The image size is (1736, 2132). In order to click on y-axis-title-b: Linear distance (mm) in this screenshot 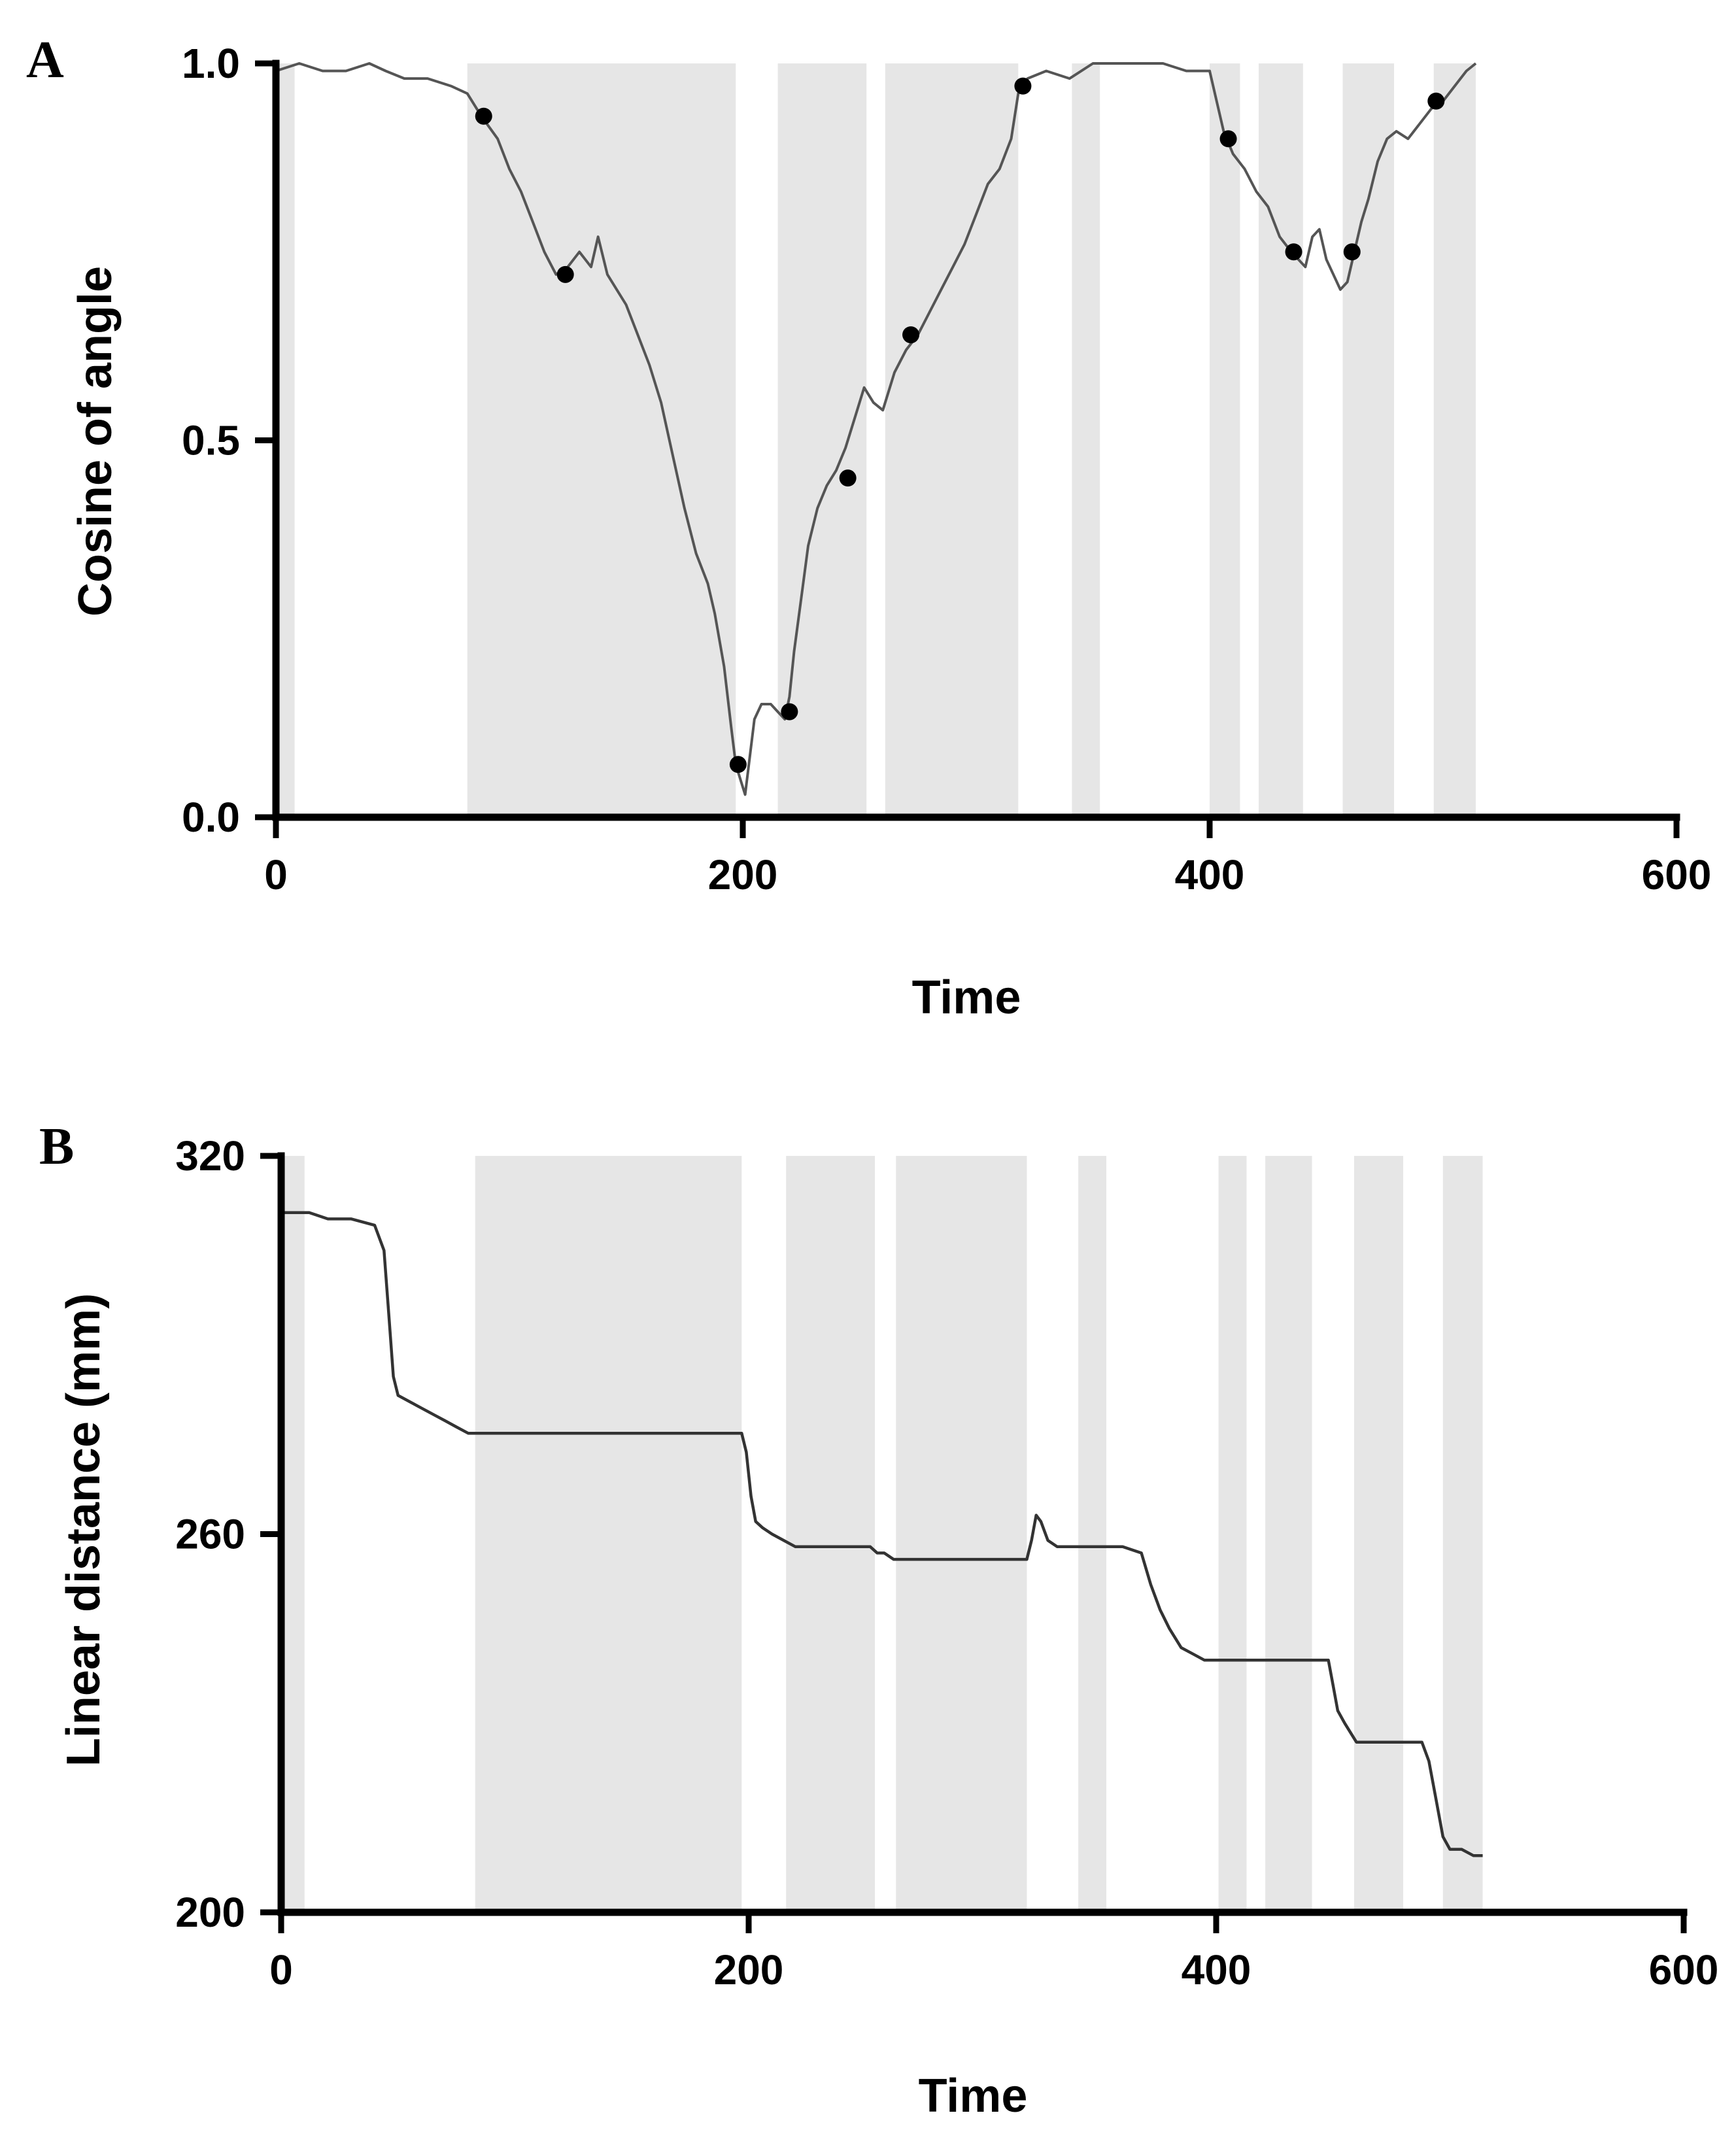, I will do `click(84, 1530)`.